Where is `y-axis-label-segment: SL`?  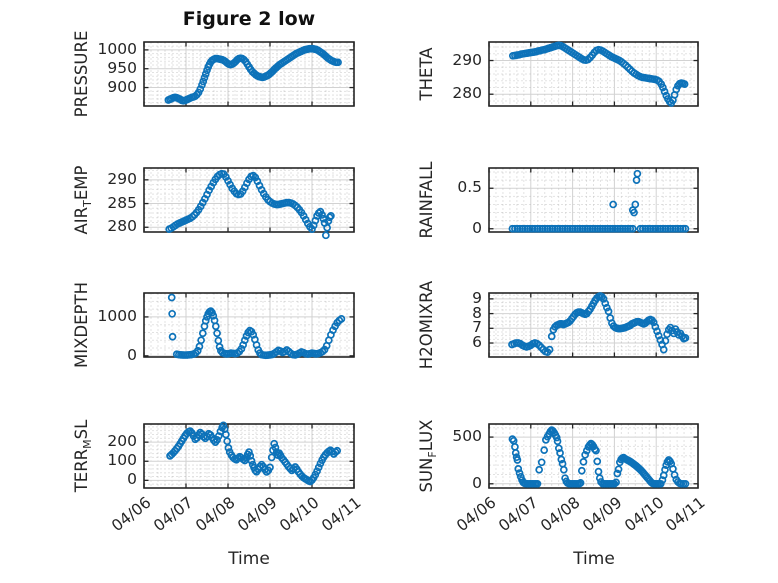
y-axis-label-segment: SL is located at coordinates (81, 429).